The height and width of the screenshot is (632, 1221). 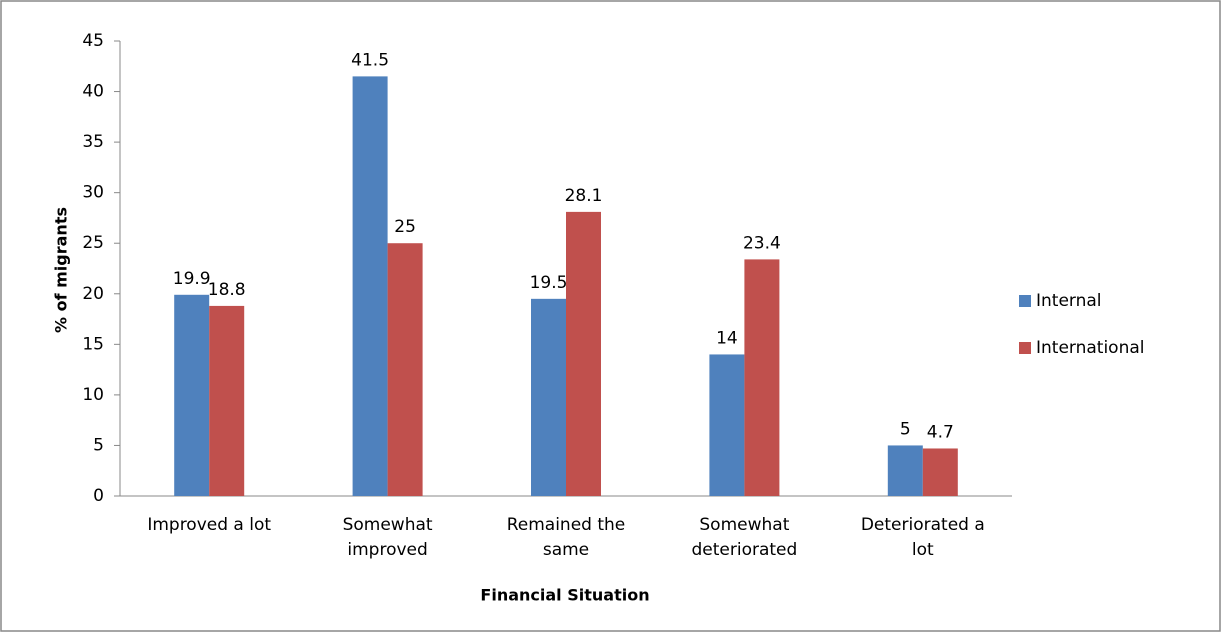 I want to click on value-label: 4.7, so click(x=940, y=432).